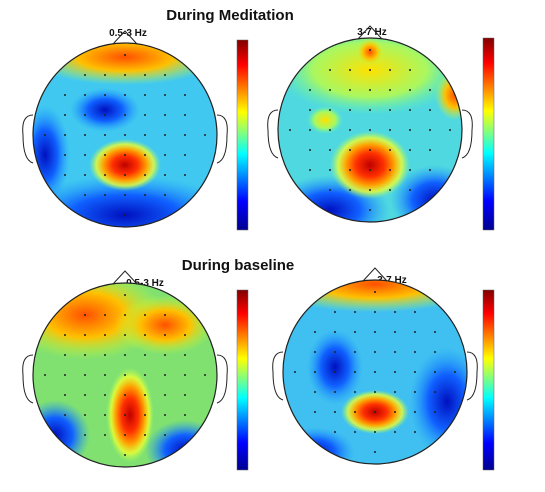  Describe the element at coordinates (230, 15) in the screenshot. I see `panel-title: During Meditation` at that location.